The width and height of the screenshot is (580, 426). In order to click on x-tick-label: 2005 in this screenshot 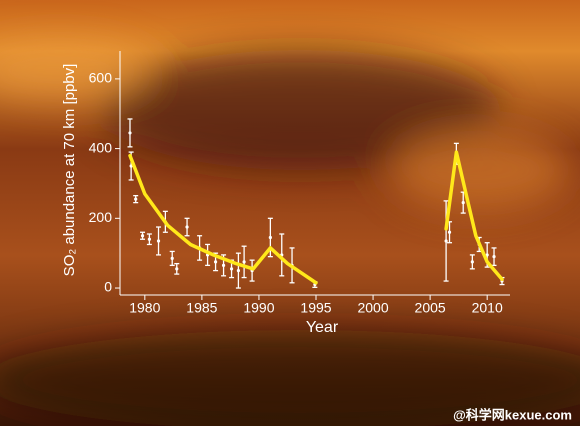, I will do `click(430, 308)`.